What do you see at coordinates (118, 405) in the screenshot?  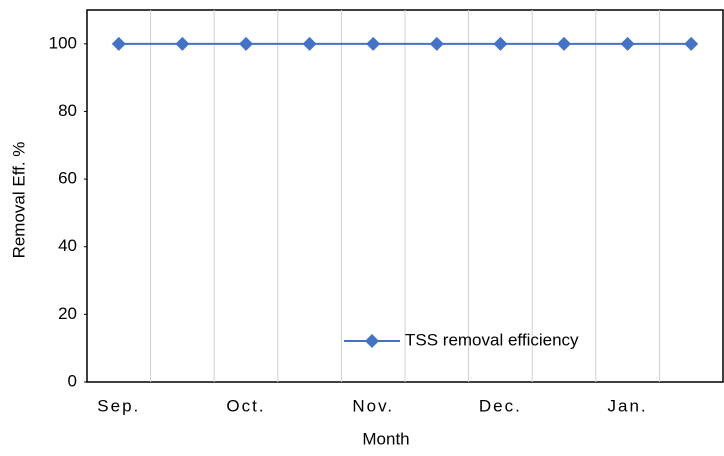 I see `x-tick-label: Sep.` at bounding box center [118, 405].